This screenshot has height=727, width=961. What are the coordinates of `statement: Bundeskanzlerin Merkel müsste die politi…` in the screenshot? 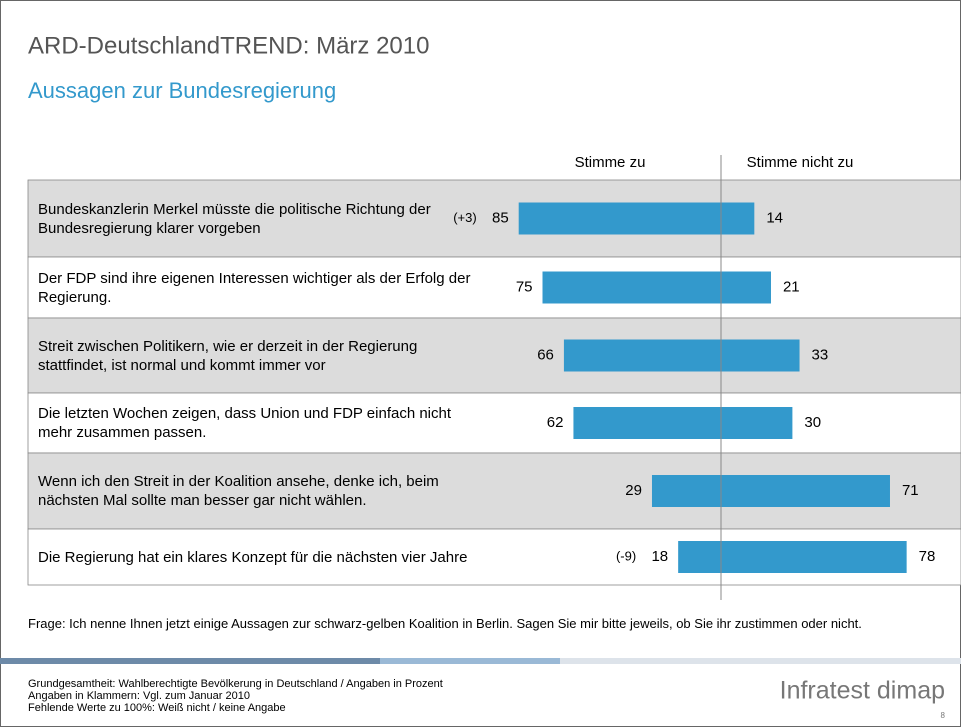 It's located at (234, 218).